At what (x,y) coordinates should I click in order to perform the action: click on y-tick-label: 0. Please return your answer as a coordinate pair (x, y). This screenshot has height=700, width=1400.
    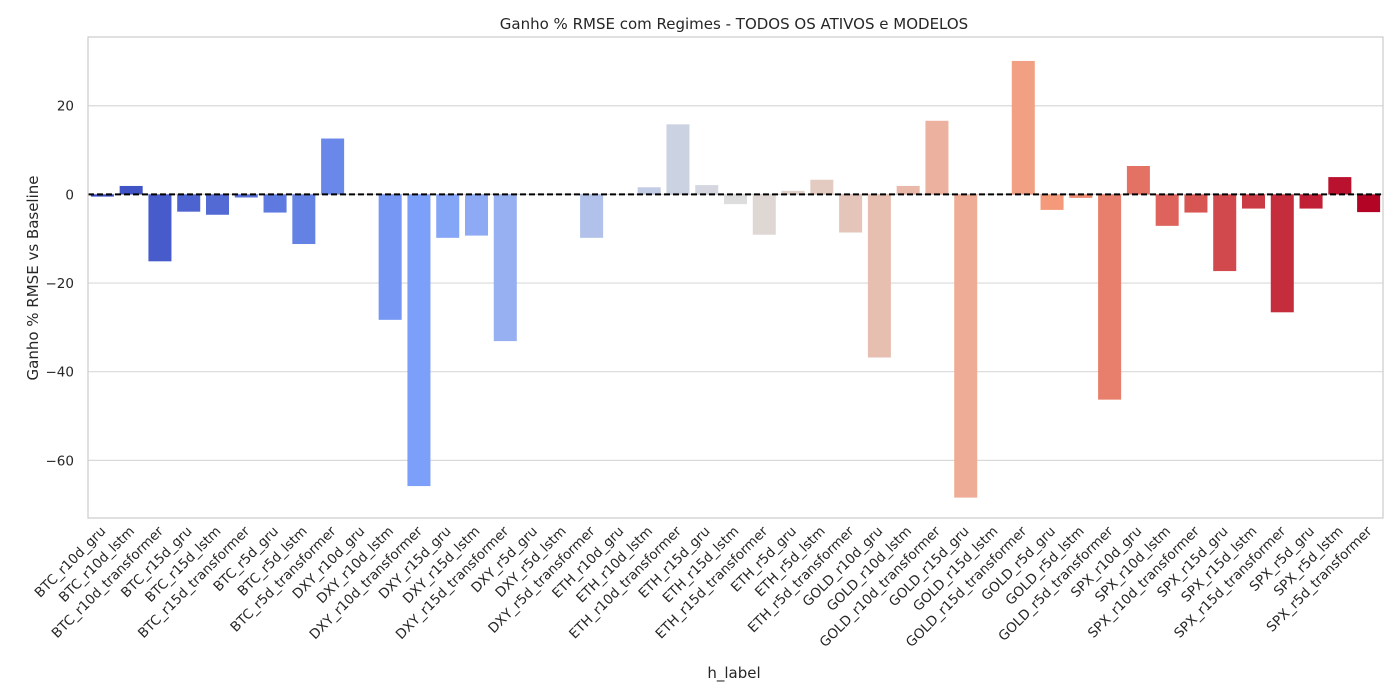
    Looking at the image, I should click on (69, 195).